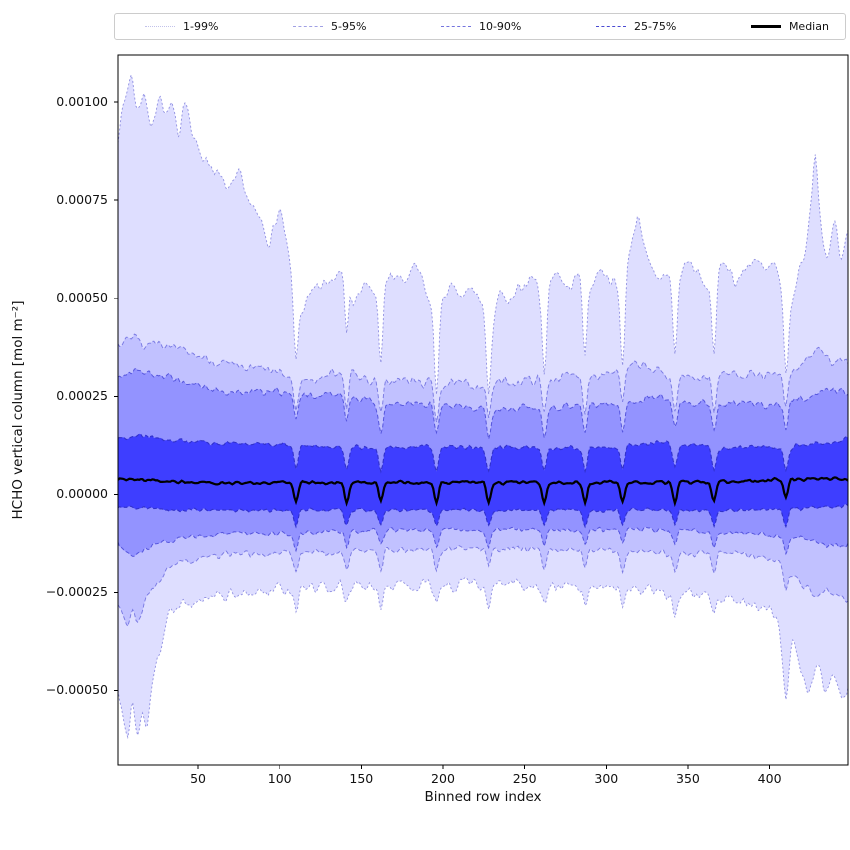 The width and height of the screenshot is (850, 850). I want to click on x-tick-label: 150, so click(361, 778).